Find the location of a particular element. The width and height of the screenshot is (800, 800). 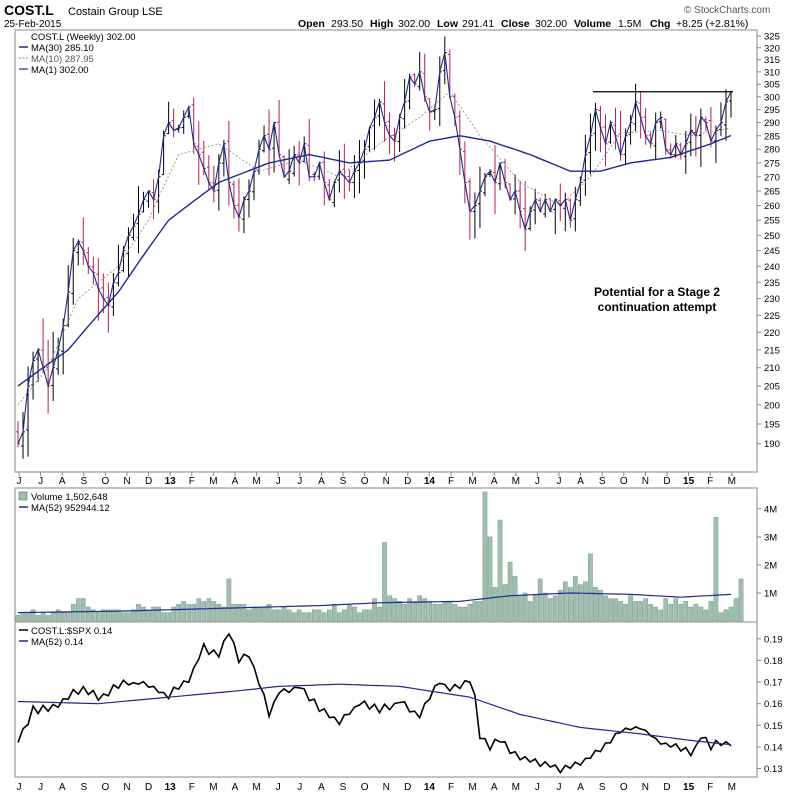

price-y-tick-label: 315 is located at coordinates (772, 60).